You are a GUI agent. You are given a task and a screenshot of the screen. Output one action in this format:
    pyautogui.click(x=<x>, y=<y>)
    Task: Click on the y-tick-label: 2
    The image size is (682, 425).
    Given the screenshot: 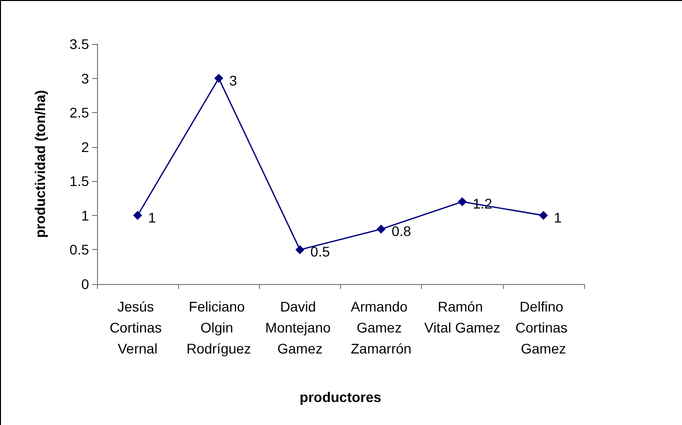 What is the action you would take?
    pyautogui.click(x=85, y=146)
    